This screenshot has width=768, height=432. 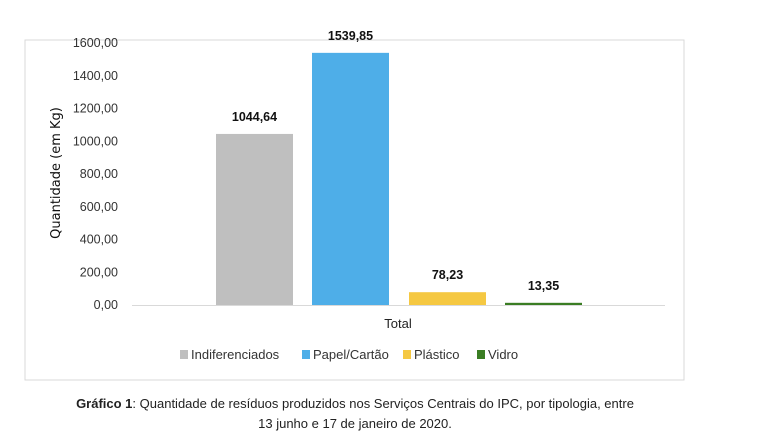 I want to click on legend-entry: Papel/Cartão, so click(x=351, y=354).